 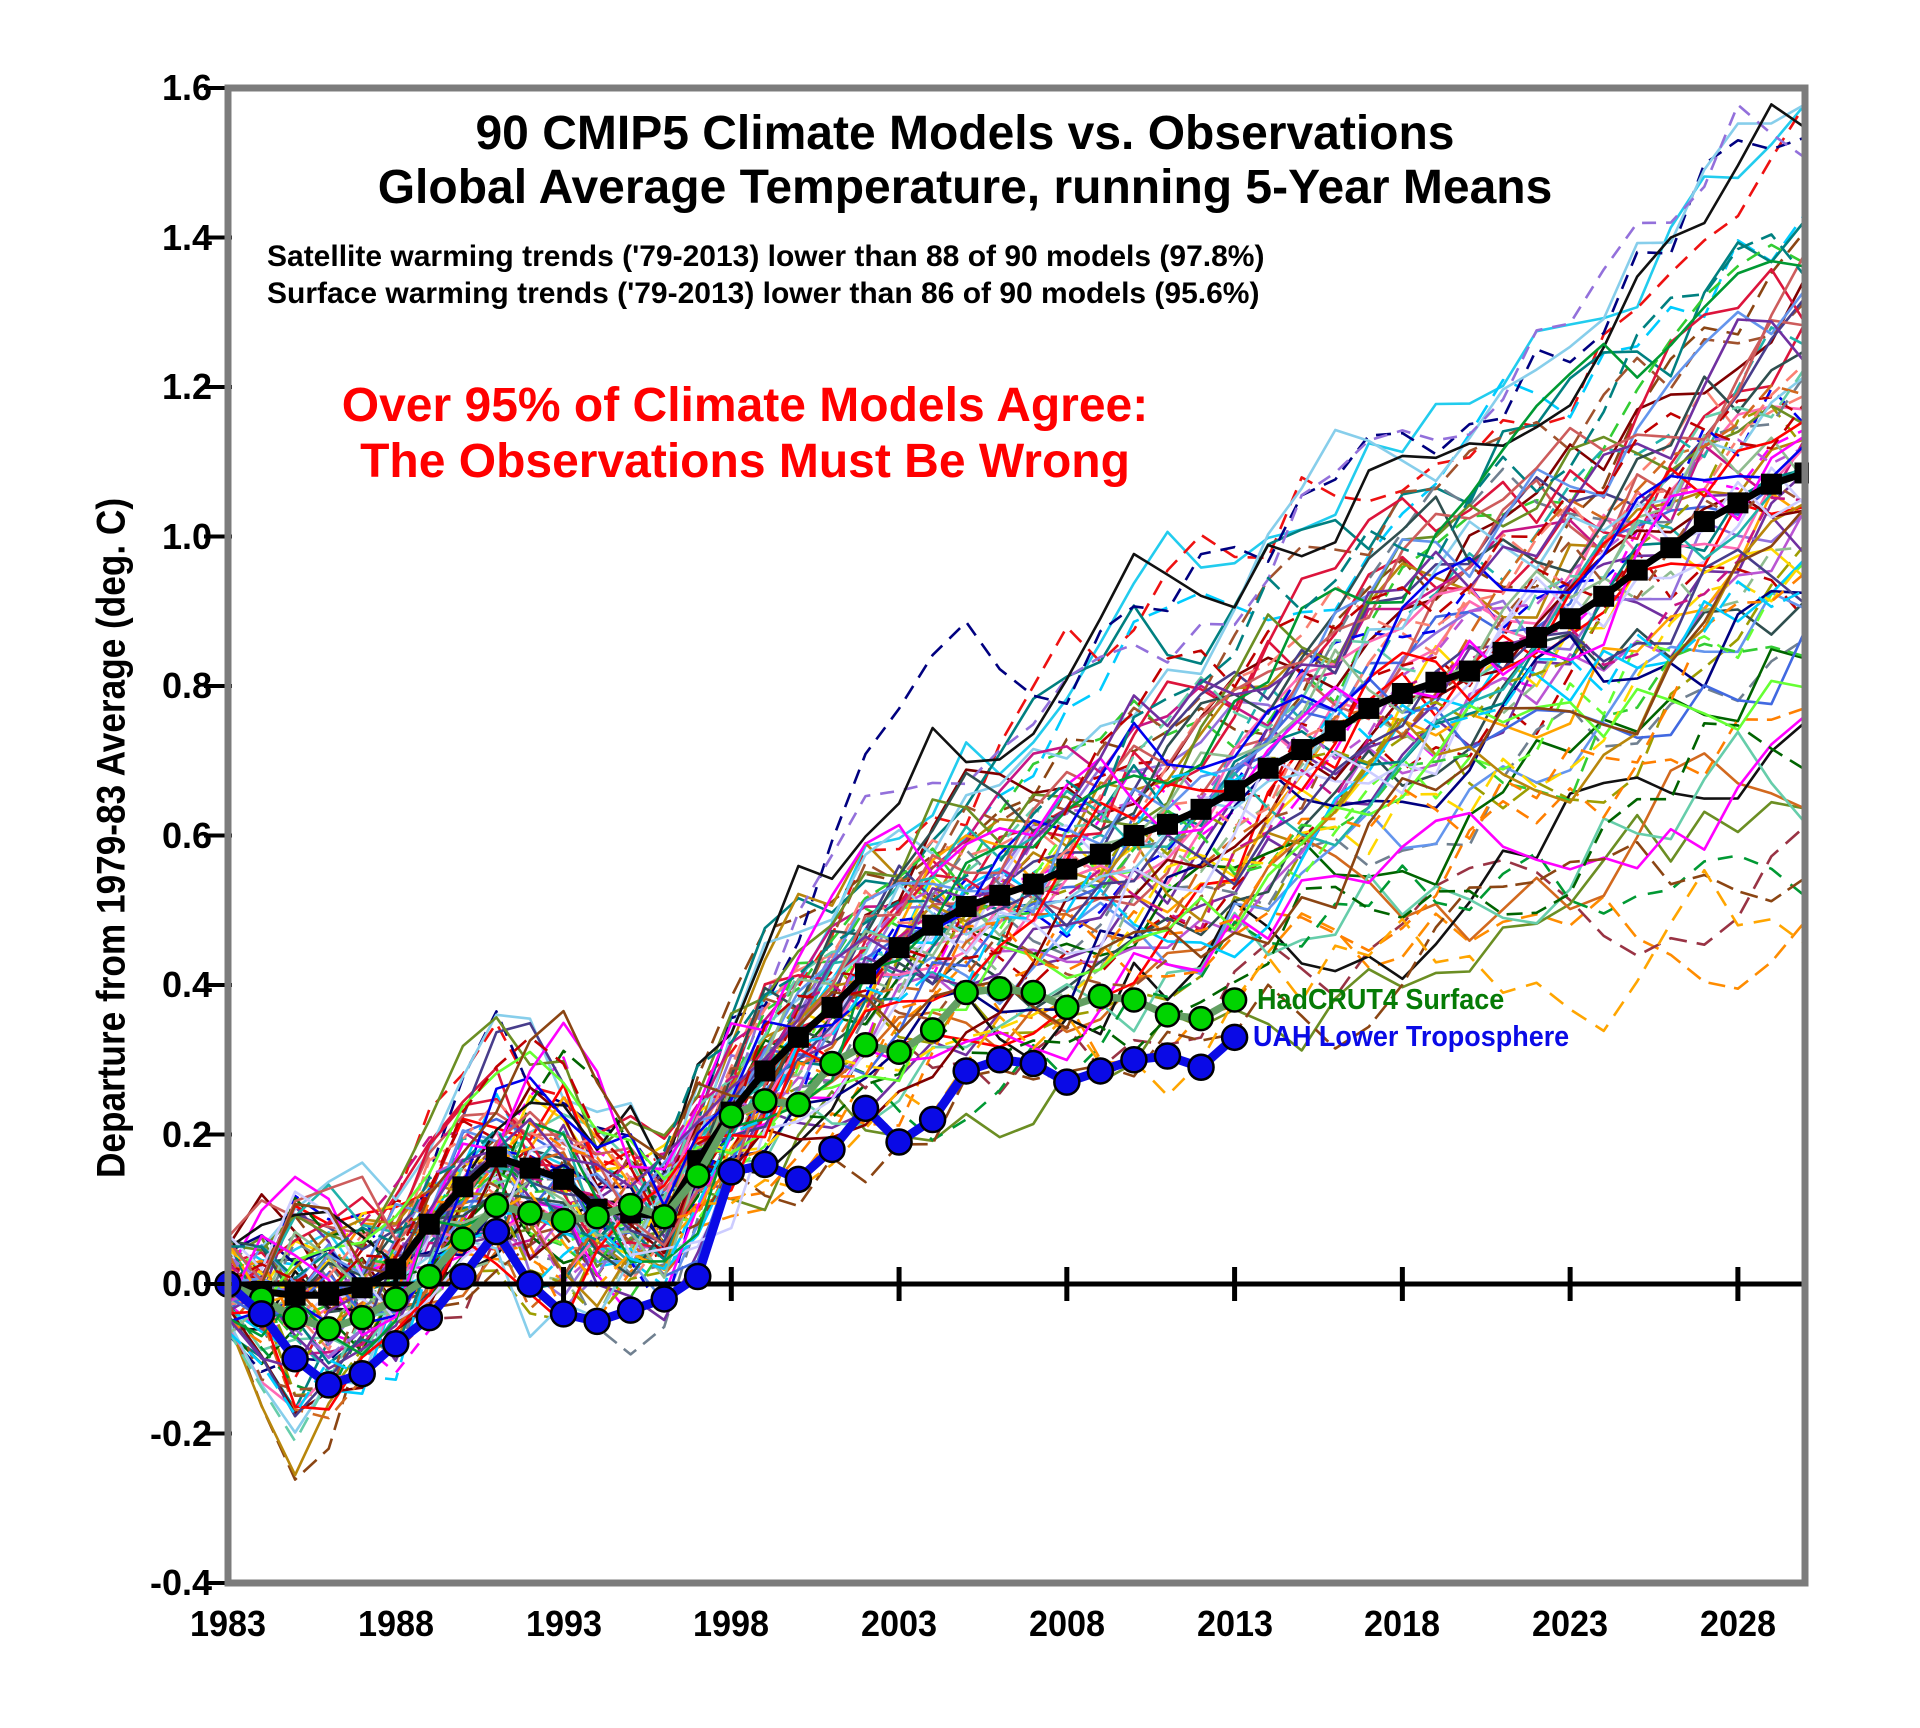 What do you see at coordinates (563, 1623) in the screenshot?
I see `x-tick-label: 1993` at bounding box center [563, 1623].